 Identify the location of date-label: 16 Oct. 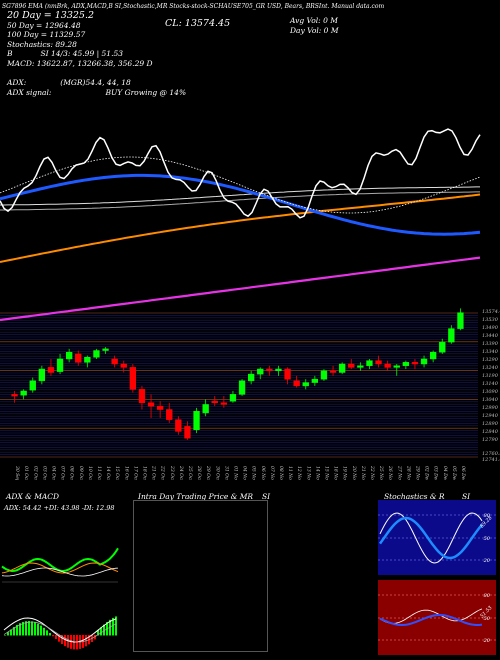
(126, 473).